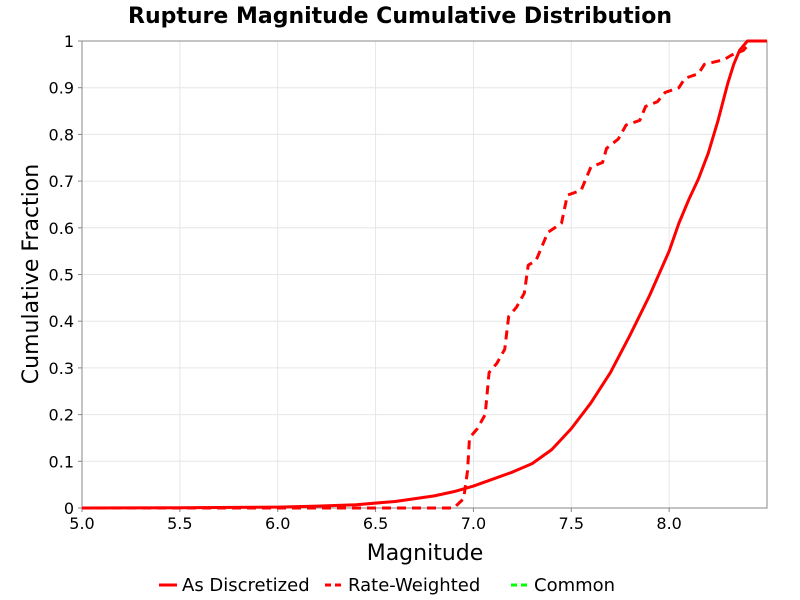  What do you see at coordinates (61, 415) in the screenshot?
I see `y-tick-label: 0.2` at bounding box center [61, 415].